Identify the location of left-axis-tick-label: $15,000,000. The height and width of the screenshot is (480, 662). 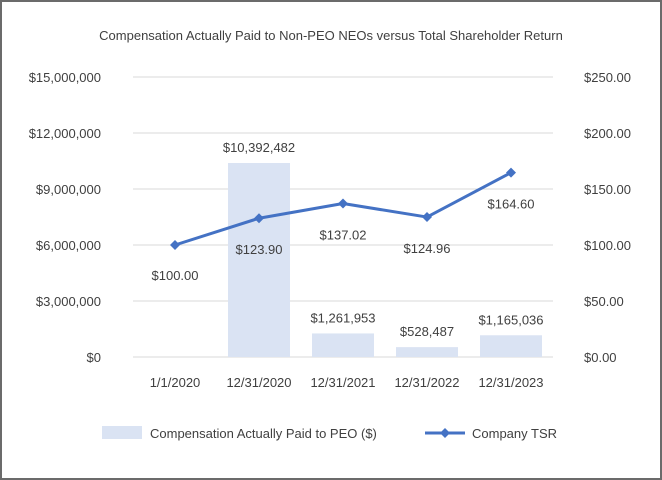
(65, 77).